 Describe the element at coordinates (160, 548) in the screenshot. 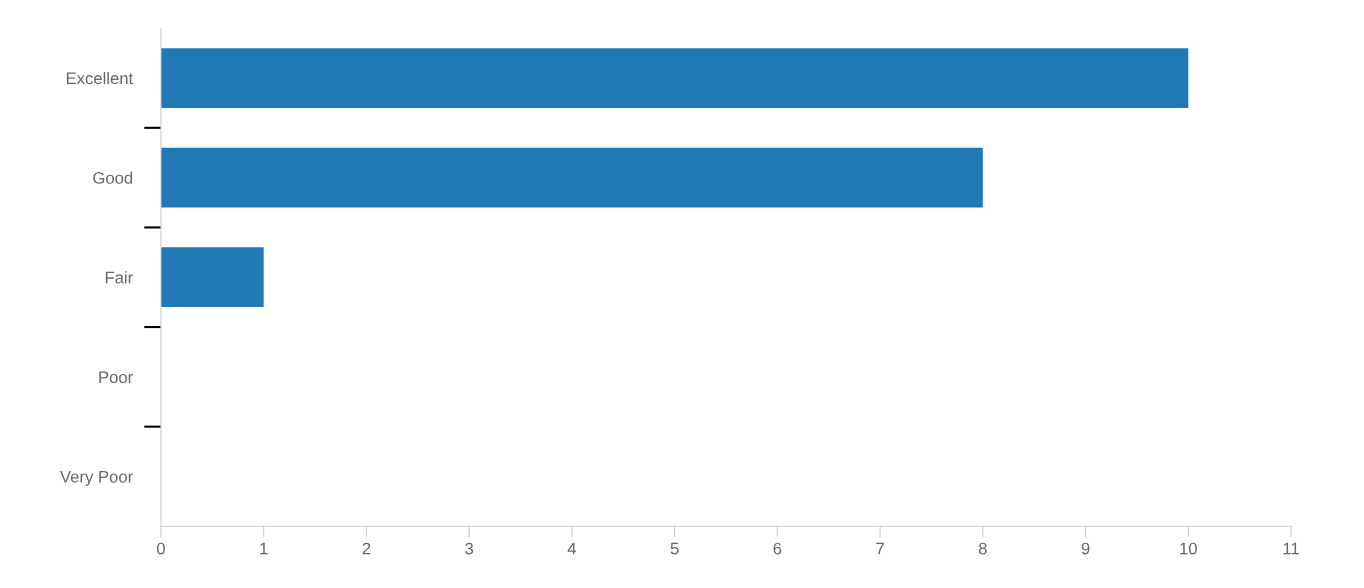

I see `x-tick-label: 0` at that location.